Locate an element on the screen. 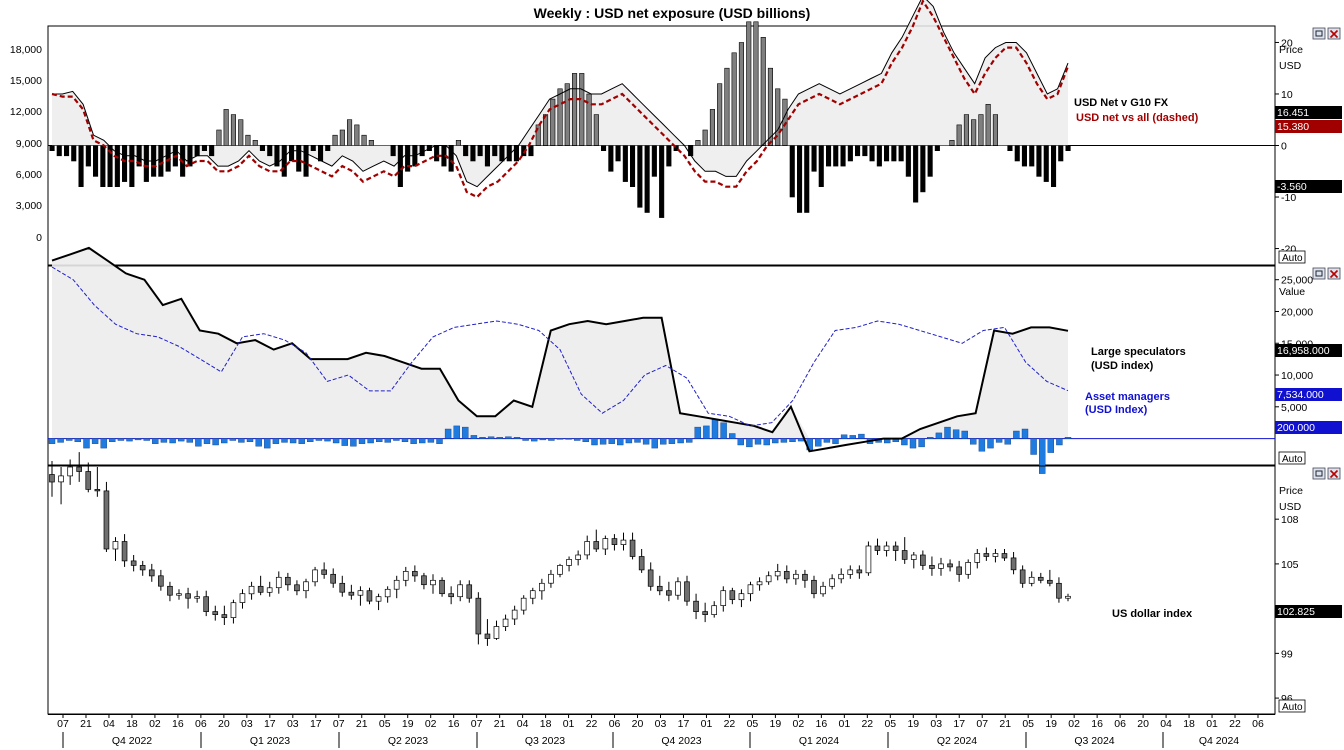  panel3-close-button is located at coordinates (1334, 473).